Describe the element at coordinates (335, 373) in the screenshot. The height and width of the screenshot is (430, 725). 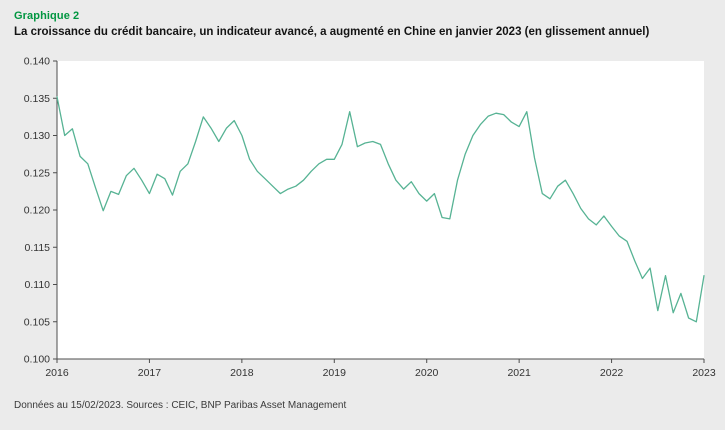
I see `x-tick-label: 2019` at that location.